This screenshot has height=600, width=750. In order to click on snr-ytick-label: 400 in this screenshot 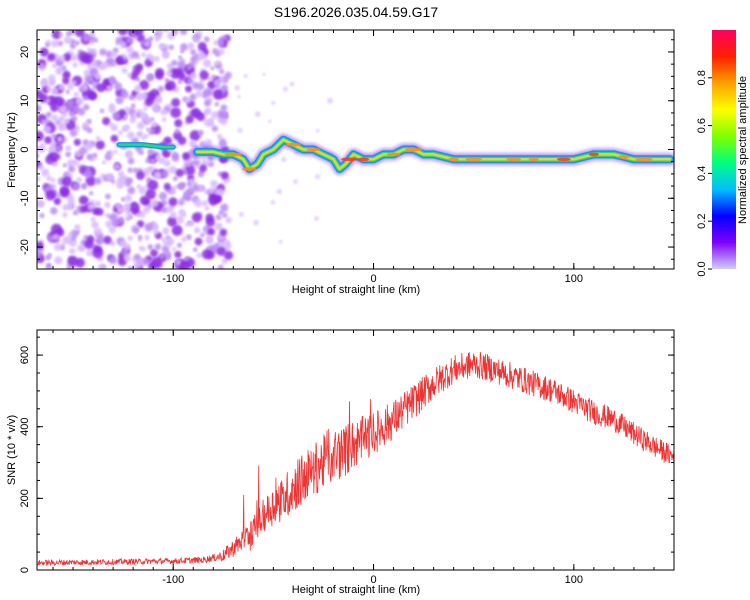, I will do `click(25, 427)`.